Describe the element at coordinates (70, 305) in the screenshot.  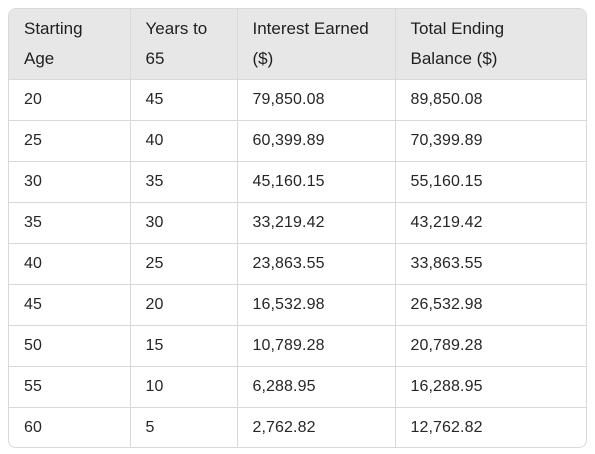
I see `cell-starting-age: 45` at that location.